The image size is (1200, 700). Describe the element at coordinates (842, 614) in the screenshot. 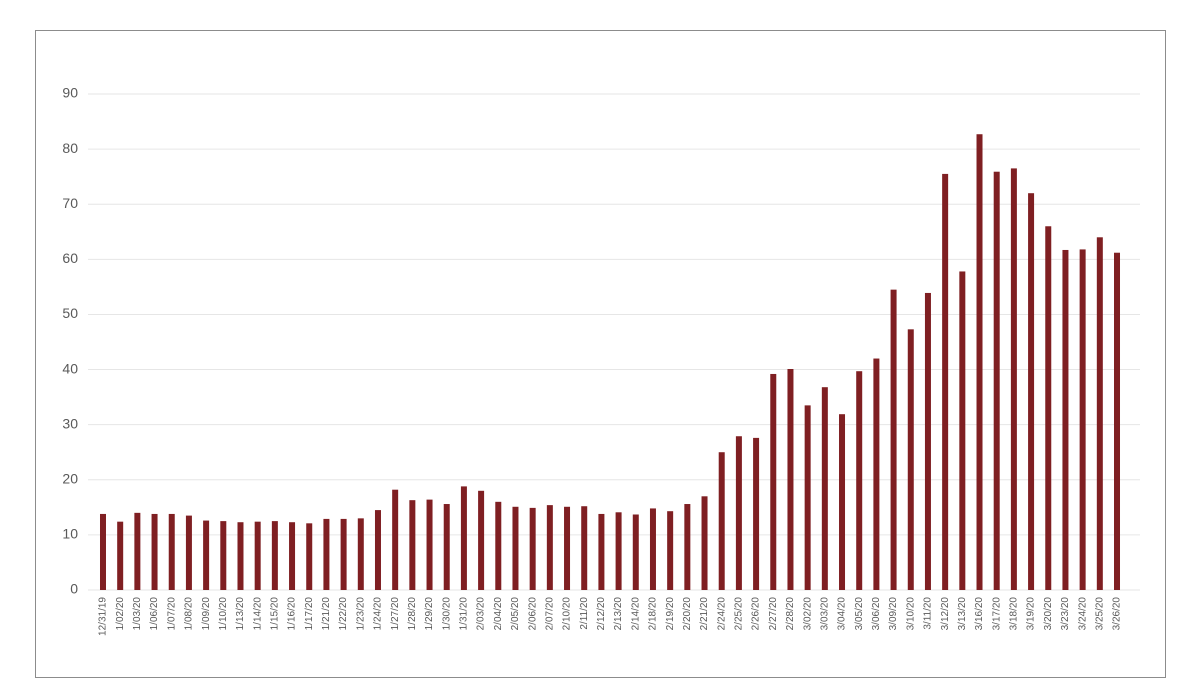

I see `x-tick-label: 3/04/20` at that location.